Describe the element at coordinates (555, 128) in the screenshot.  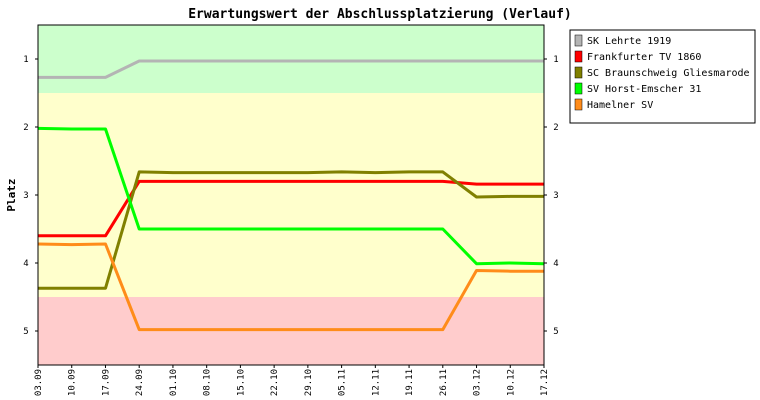
I see `y-tick-label-right: 2` at that location.